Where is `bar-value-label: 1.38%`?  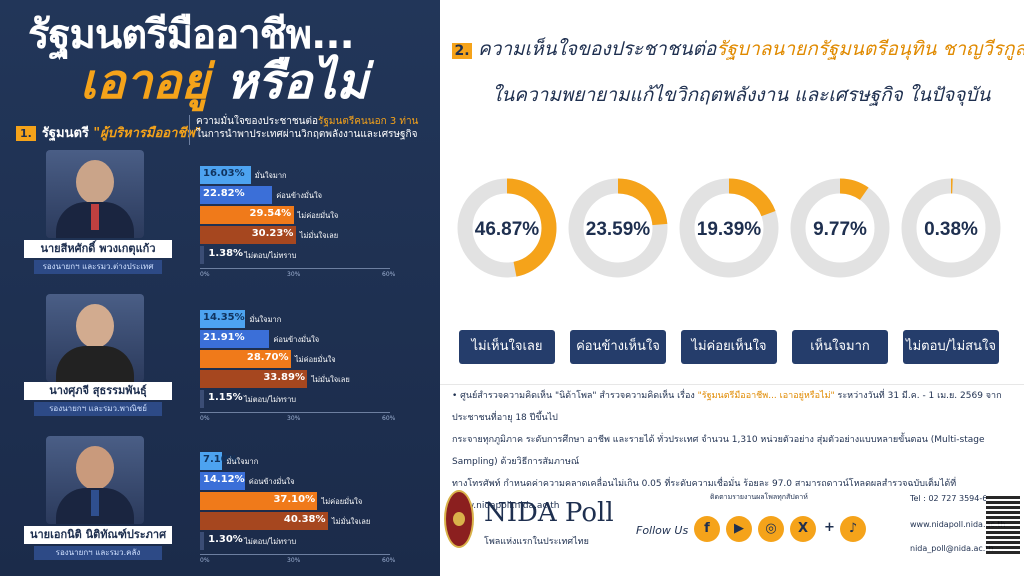
bar-value-label: 1.38% is located at coordinates (226, 253).